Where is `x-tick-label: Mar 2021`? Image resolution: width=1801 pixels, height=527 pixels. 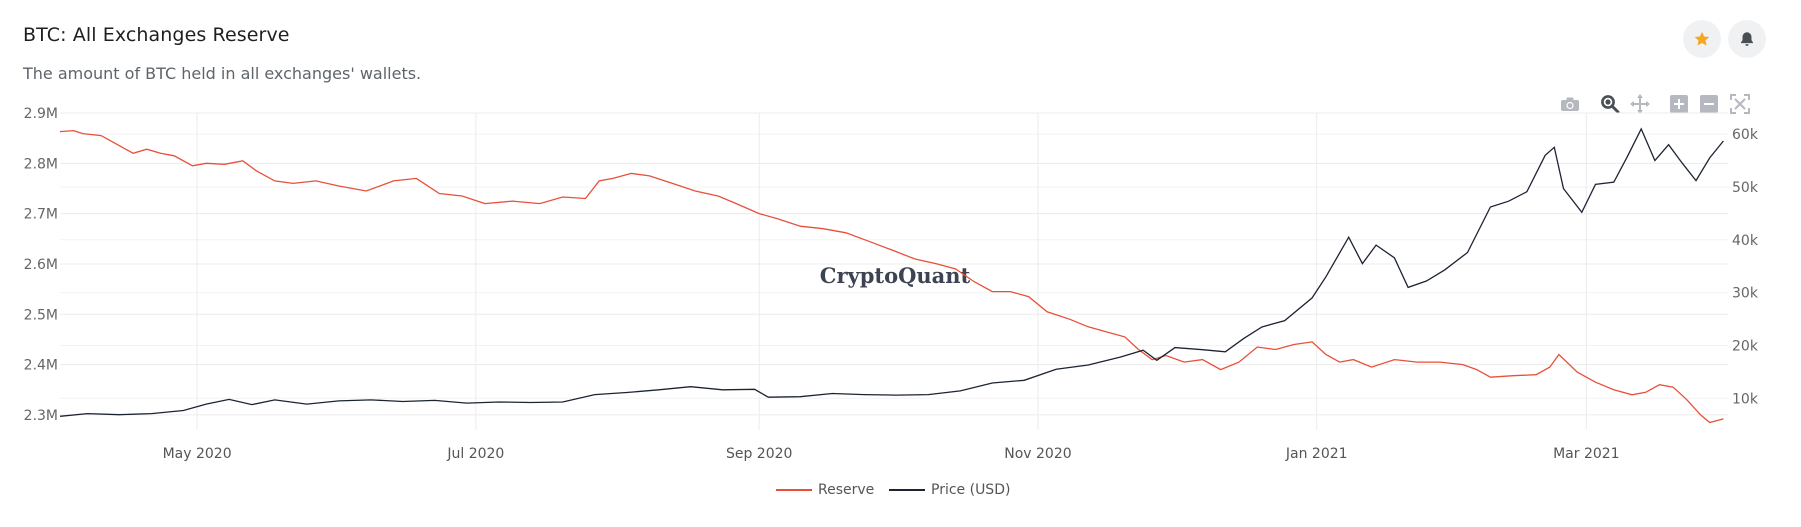
x-tick-label: Mar 2021 is located at coordinates (1586, 454).